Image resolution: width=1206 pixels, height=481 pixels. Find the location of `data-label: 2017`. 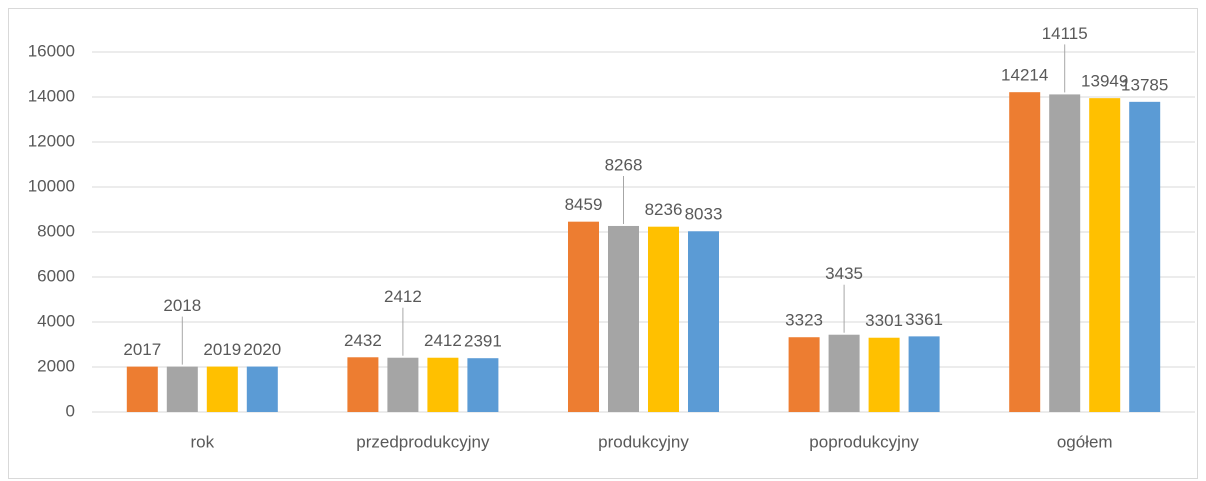

data-label: 2017 is located at coordinates (142, 349).